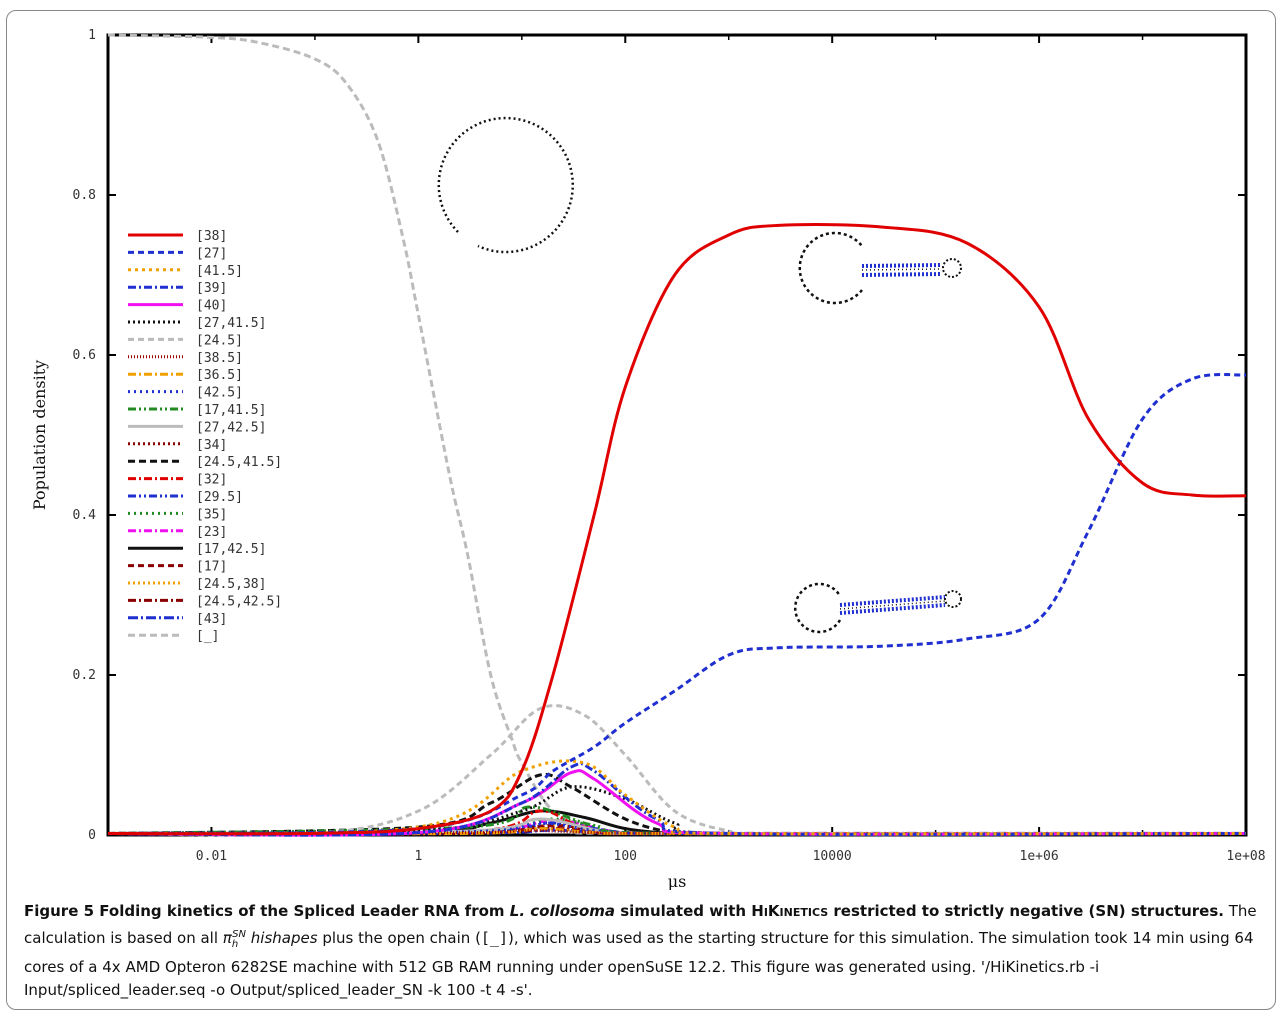  Describe the element at coordinates (401, 938) in the screenshot. I see `caption-text-2: plus the open chain (` at that location.